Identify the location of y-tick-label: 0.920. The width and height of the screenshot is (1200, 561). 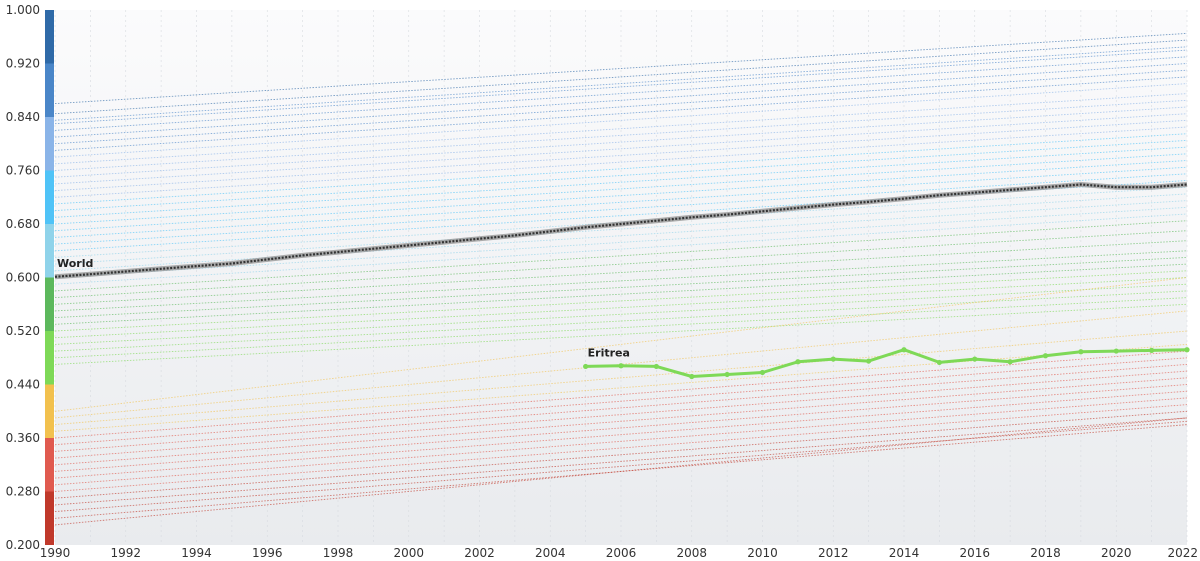
(23, 64).